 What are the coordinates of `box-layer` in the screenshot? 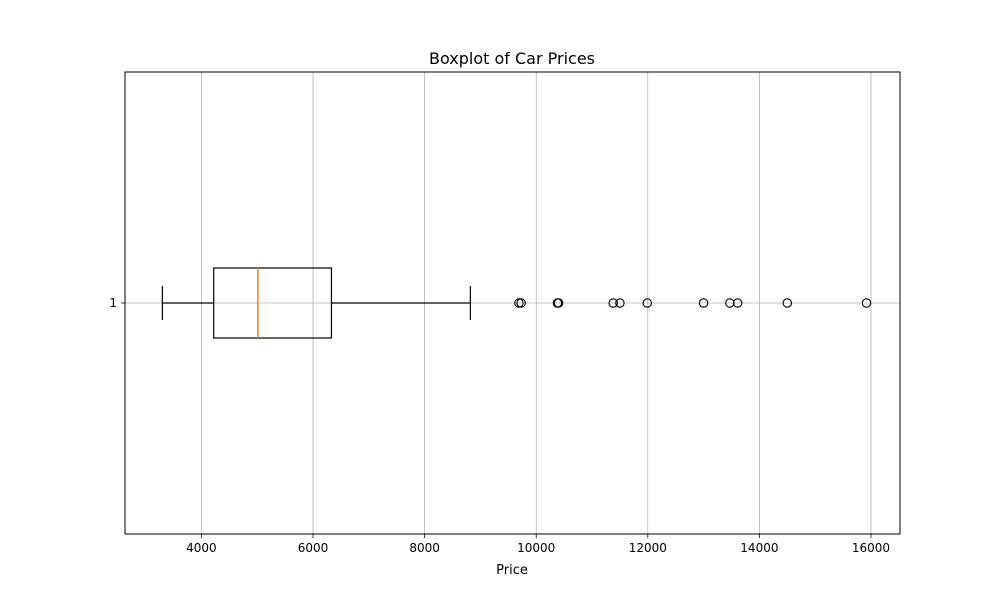 It's located at (316, 303).